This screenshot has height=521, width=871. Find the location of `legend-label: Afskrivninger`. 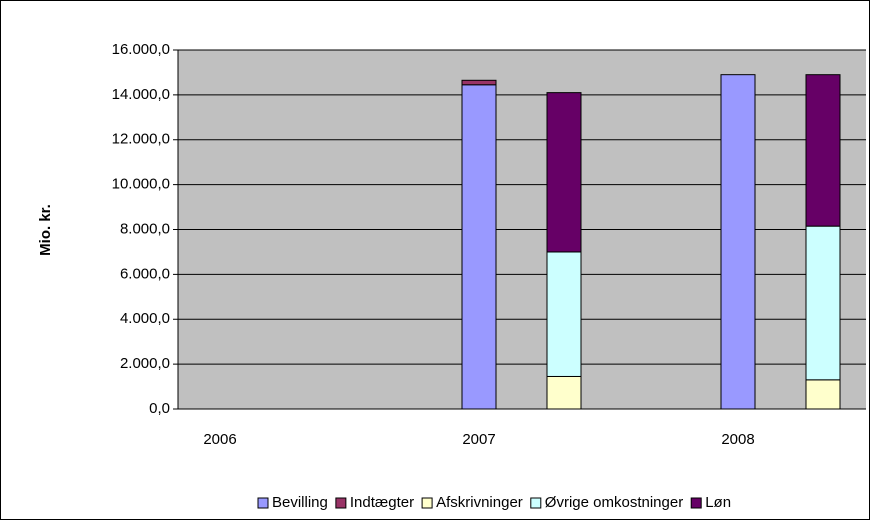

legend-label: Afskrivninger is located at coordinates (479, 502).